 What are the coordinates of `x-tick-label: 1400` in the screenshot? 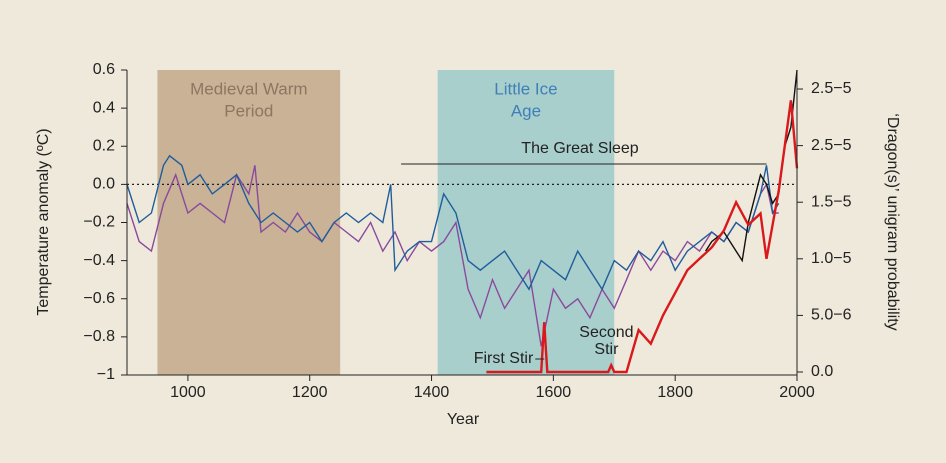 It's located at (432, 392).